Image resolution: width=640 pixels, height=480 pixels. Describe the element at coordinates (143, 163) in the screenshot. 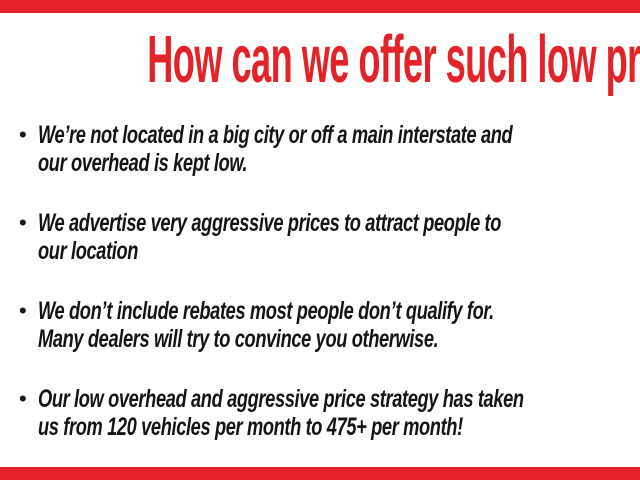

I see `bullet-line: our overhead is kept low.` at that location.